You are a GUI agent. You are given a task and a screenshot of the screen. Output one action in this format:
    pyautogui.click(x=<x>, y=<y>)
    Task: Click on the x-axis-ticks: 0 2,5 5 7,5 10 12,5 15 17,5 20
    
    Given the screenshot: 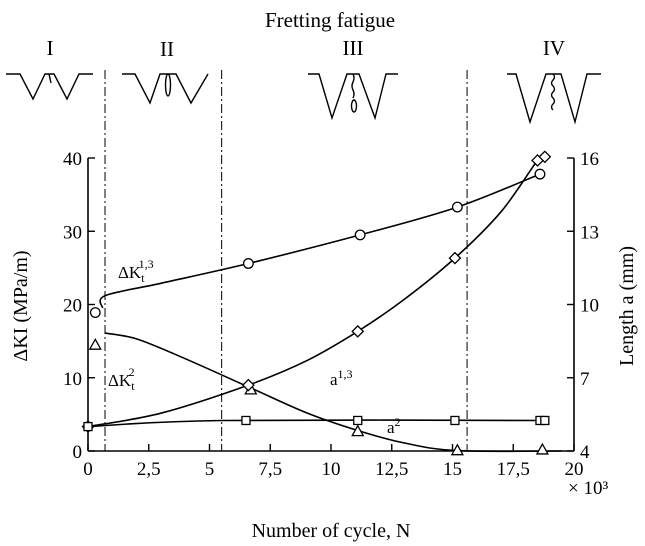 What is the action you would take?
    pyautogui.click(x=333, y=462)
    